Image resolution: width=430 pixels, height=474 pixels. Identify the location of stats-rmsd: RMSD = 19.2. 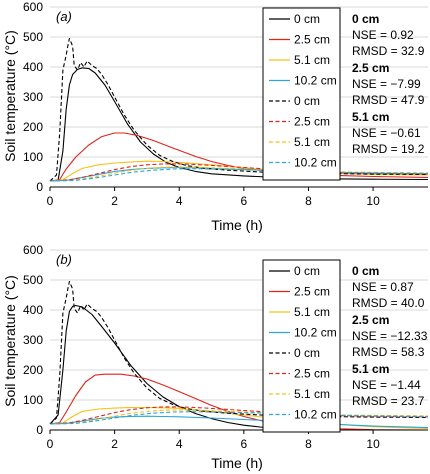
(388, 149).